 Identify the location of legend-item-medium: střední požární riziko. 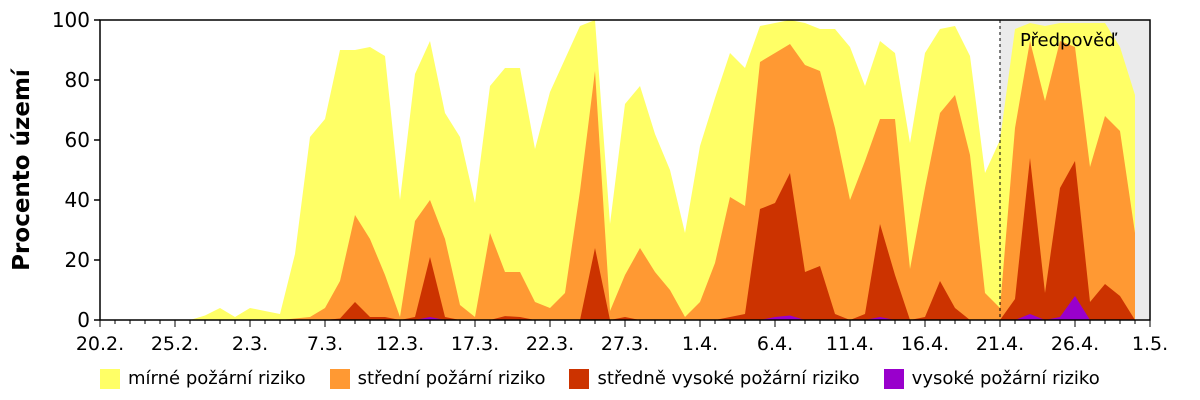
(437, 378).